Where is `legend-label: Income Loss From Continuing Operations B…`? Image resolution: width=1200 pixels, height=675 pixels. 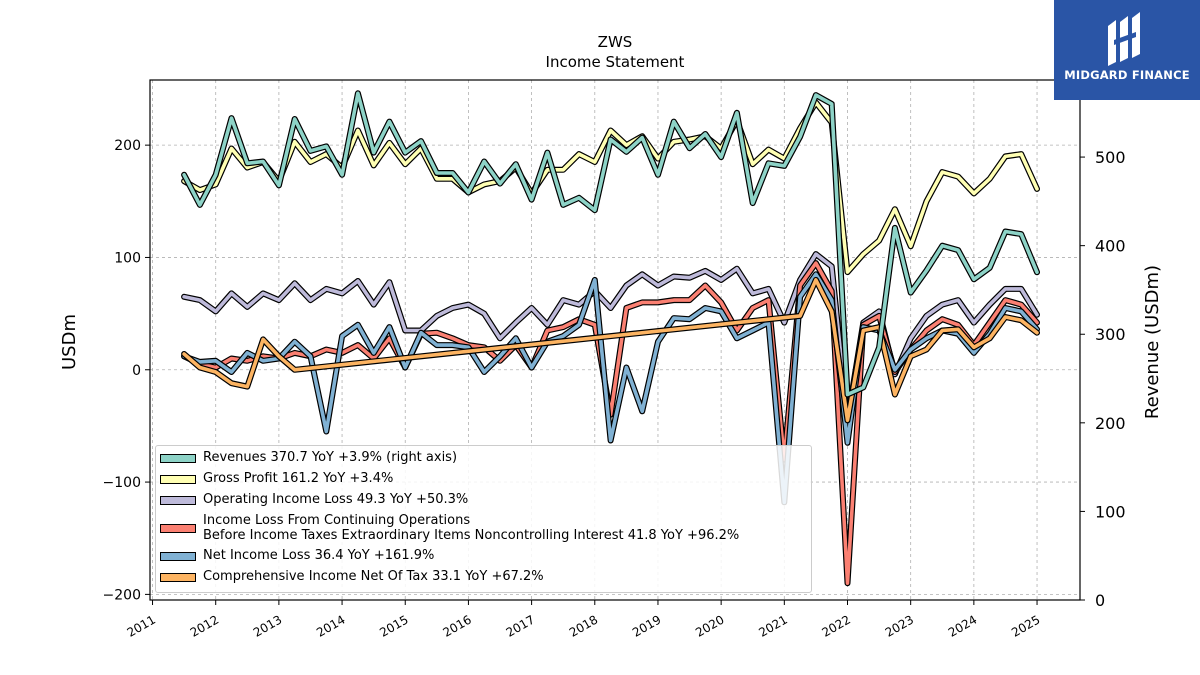
legend-label: Income Loss From Continuing Operations B… is located at coordinates (471, 528).